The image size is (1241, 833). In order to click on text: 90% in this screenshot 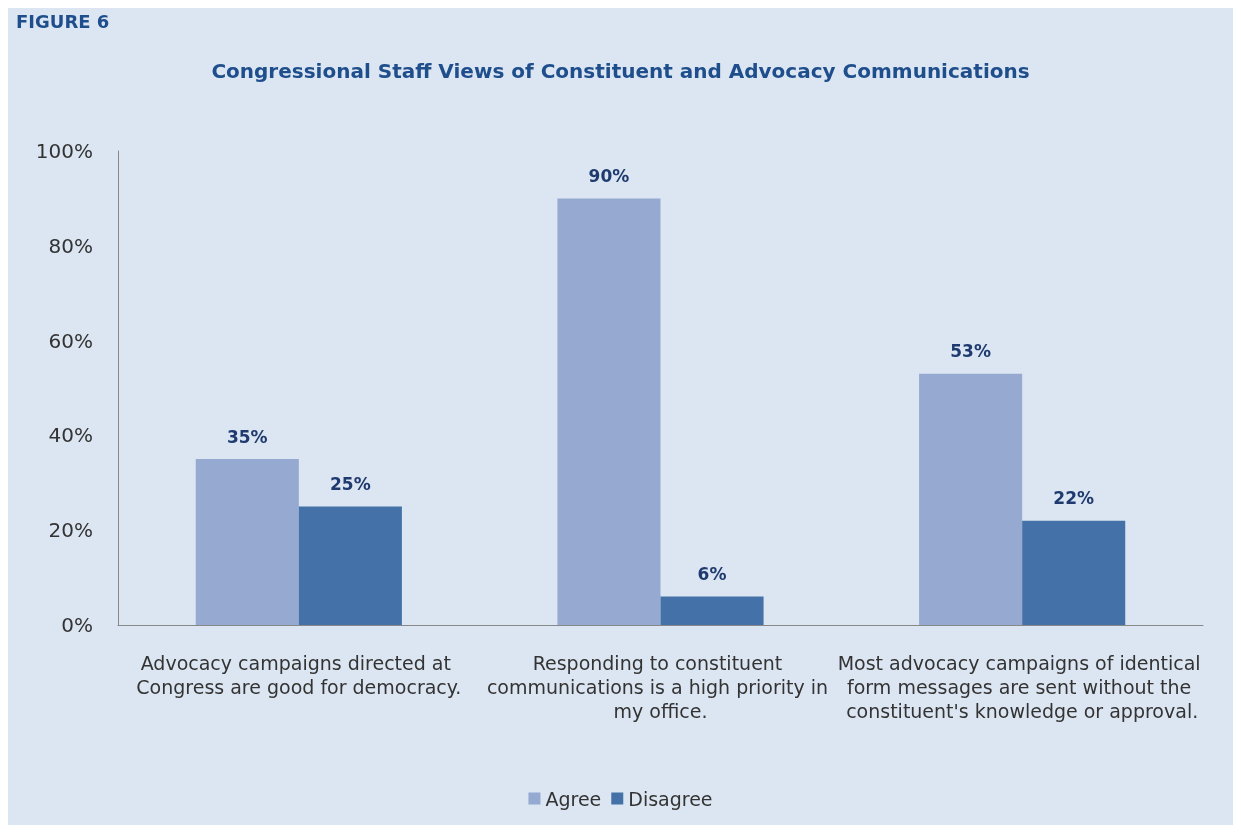, I will do `click(609, 175)`.